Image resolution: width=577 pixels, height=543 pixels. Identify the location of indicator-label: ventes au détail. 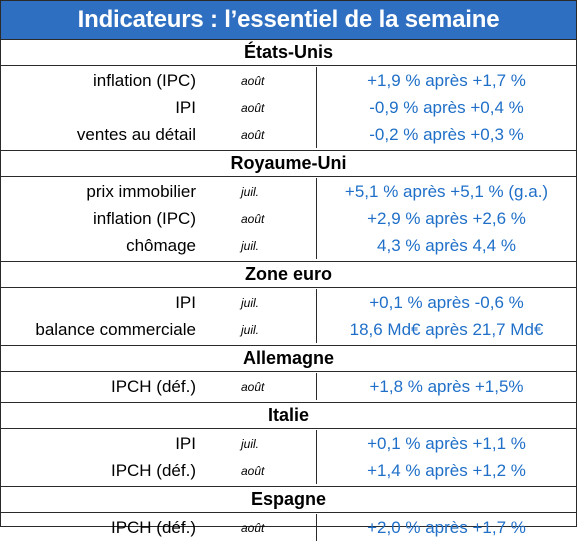
(136, 134).